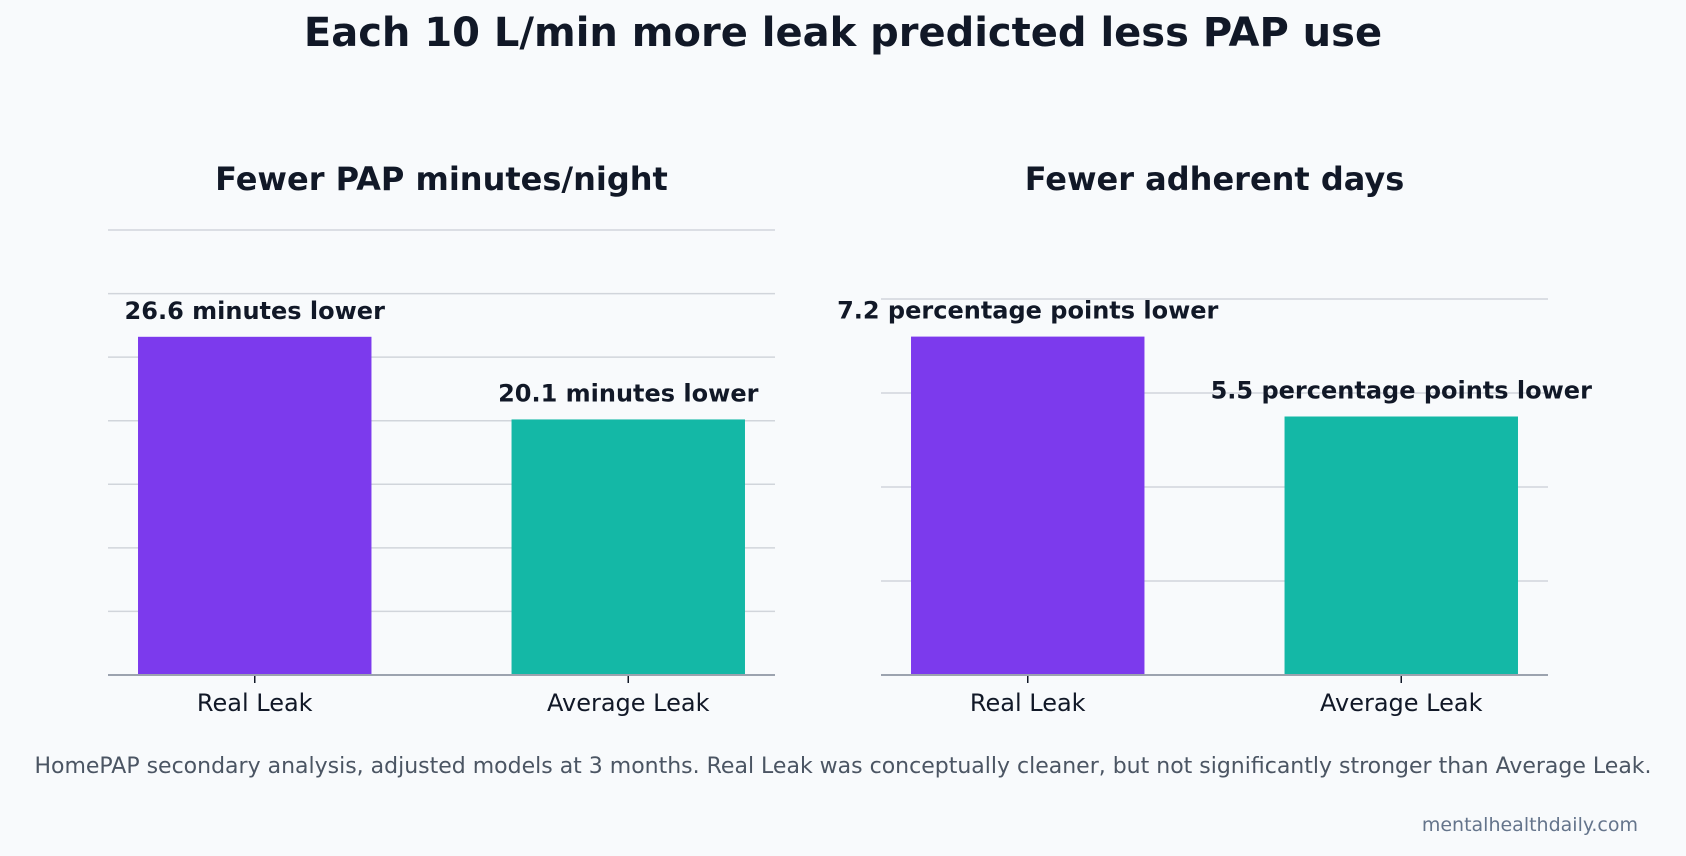 The height and width of the screenshot is (856, 1686). Describe the element at coordinates (1027, 311) in the screenshot. I see `data-label: 7.2 percentage points lower` at that location.